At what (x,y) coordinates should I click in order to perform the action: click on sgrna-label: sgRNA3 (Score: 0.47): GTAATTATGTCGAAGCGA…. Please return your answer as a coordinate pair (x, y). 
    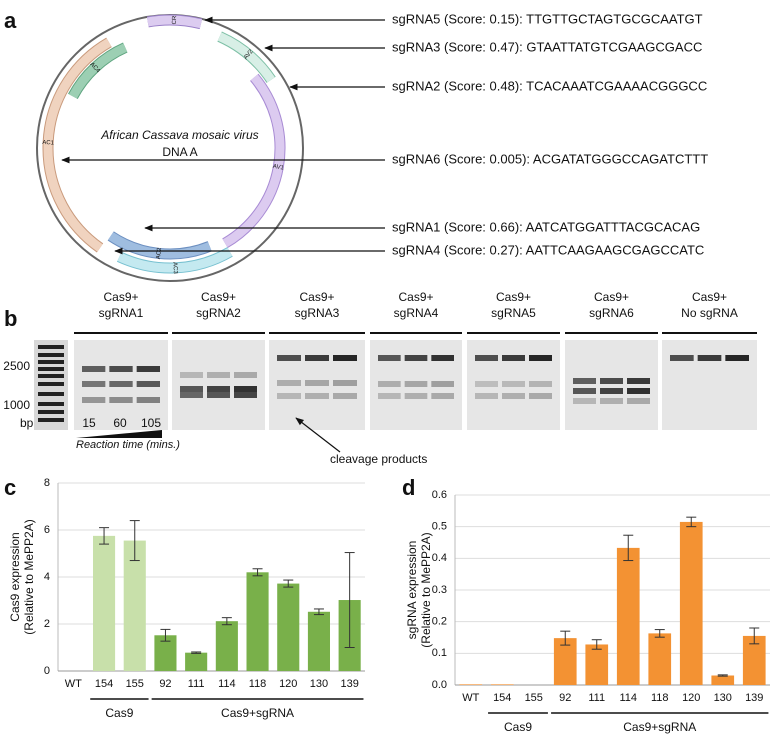
    Looking at the image, I should click on (547, 46).